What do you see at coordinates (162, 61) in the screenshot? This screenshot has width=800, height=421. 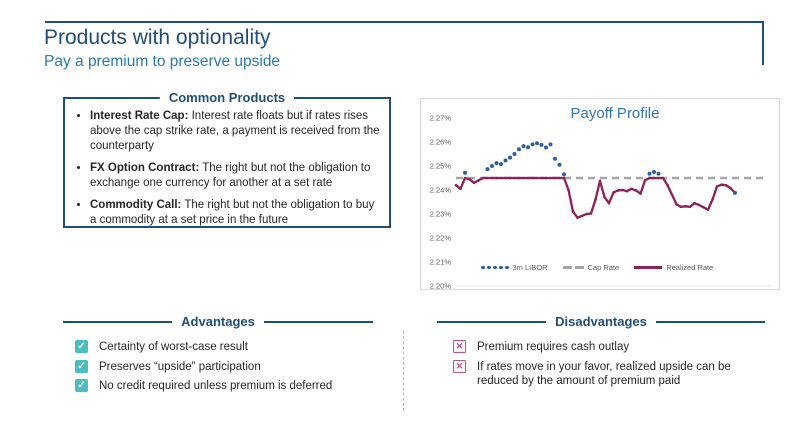 I see `page-subtitle: Pay a premium to preserve upside` at bounding box center [162, 61].